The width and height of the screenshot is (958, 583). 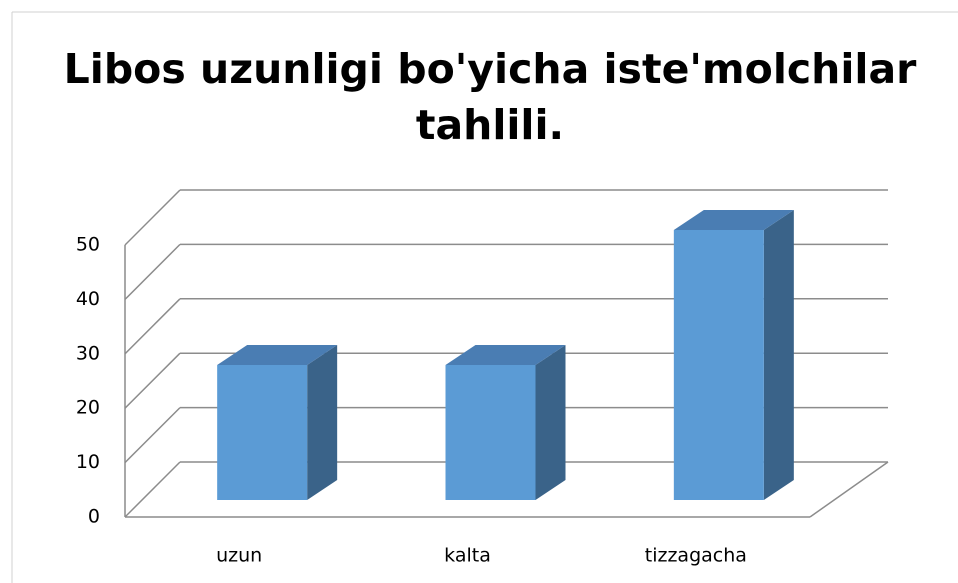 What do you see at coordinates (88, 353) in the screenshot?
I see `y-tick-label: 30` at bounding box center [88, 353].